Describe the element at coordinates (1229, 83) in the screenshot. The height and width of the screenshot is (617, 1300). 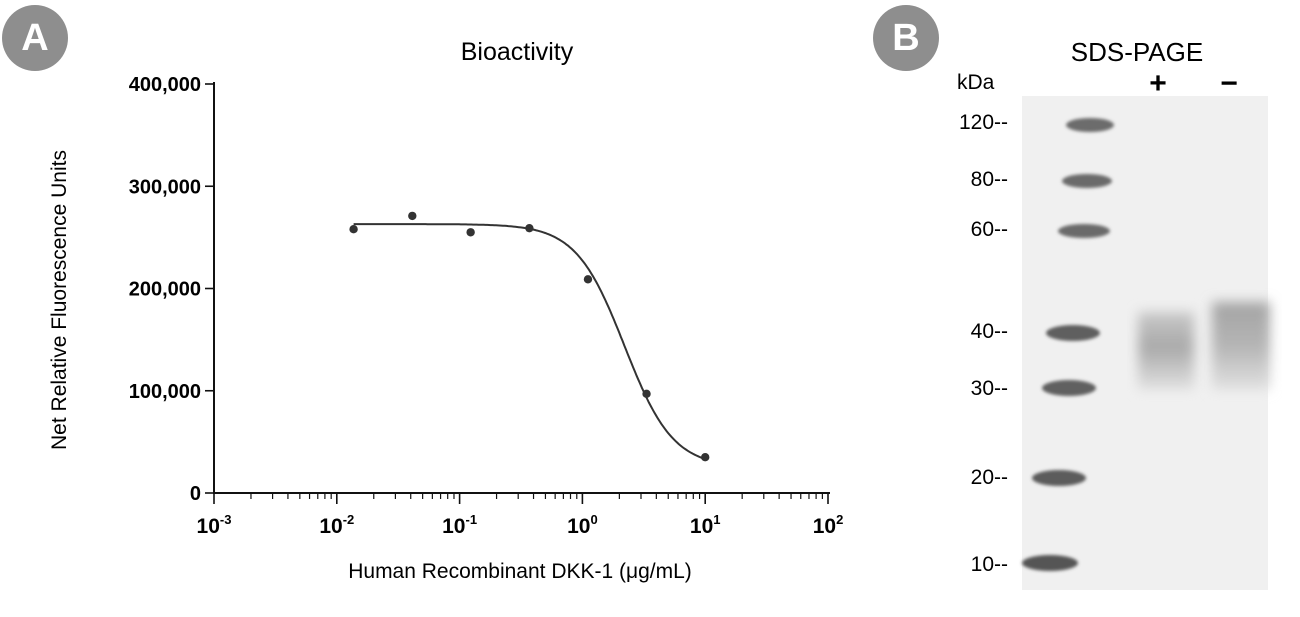
I see `lane-minus-label: −` at that location.